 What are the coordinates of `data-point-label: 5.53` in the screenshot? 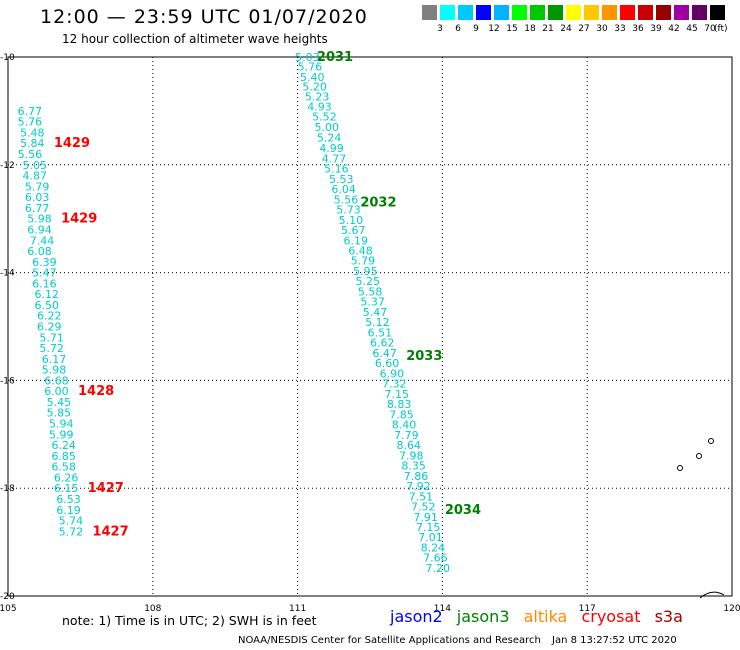 It's located at (341, 179).